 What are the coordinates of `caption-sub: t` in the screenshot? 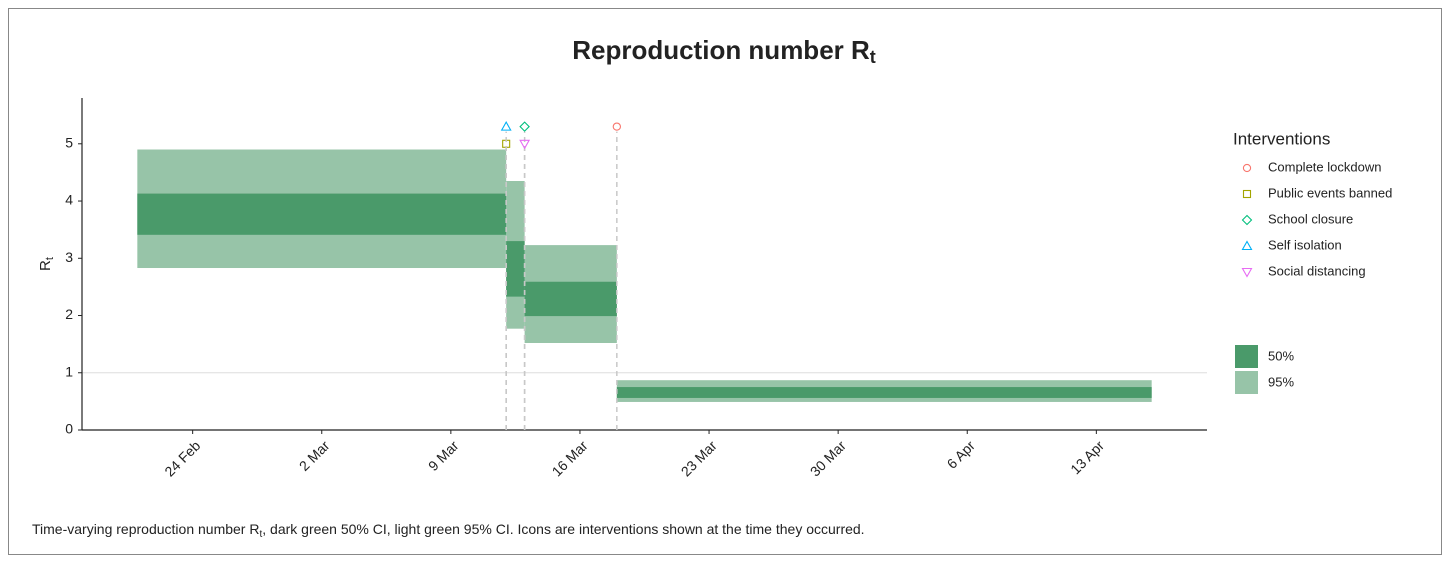 It's located at (260, 534).